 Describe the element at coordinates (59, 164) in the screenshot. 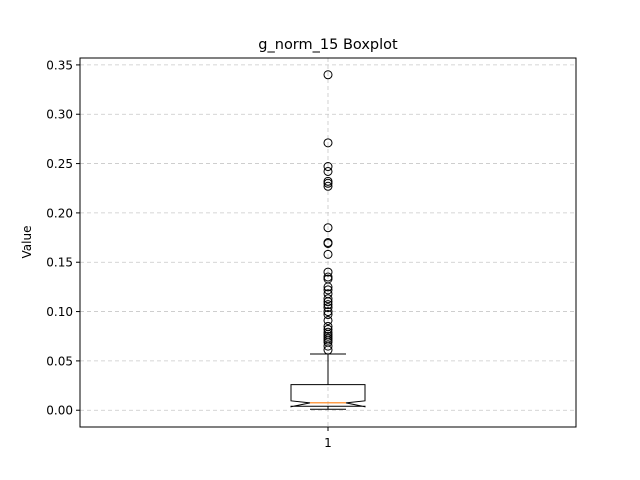

I see `y-tick-label: 0.25` at that location.